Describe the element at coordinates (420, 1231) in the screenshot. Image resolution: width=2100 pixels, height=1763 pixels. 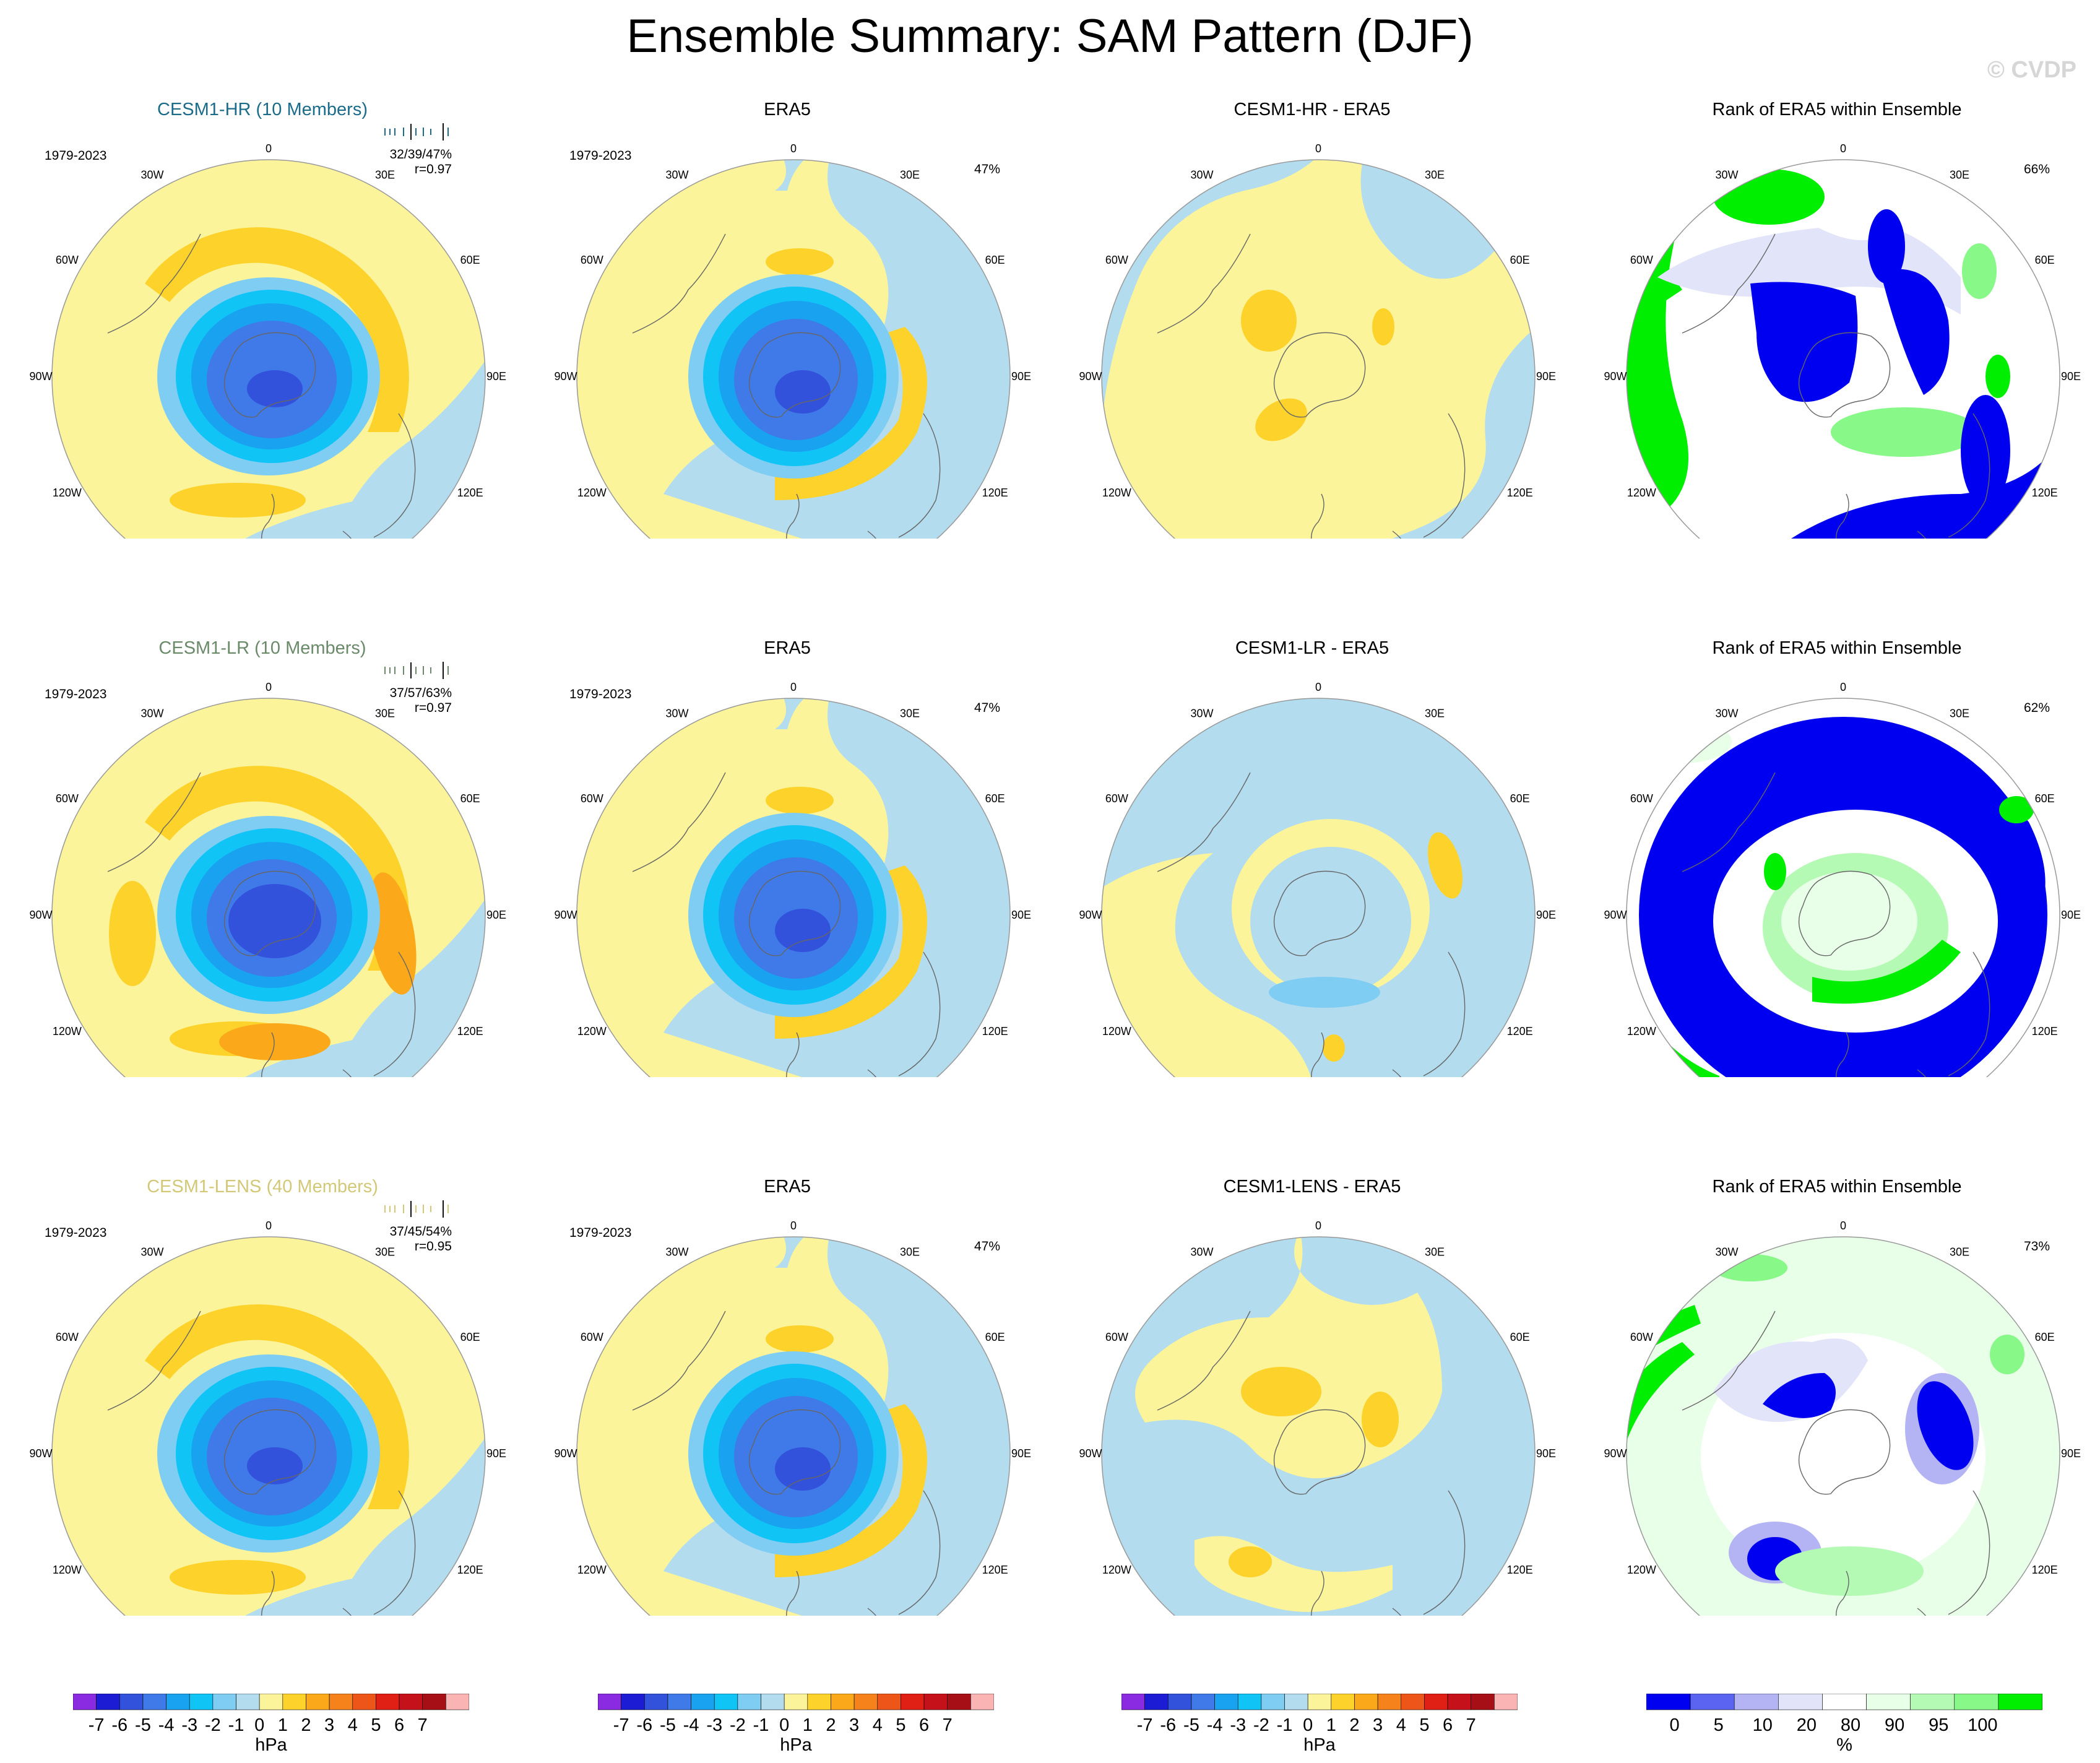
I see `pattern-stats: 37/45/54%` at that location.